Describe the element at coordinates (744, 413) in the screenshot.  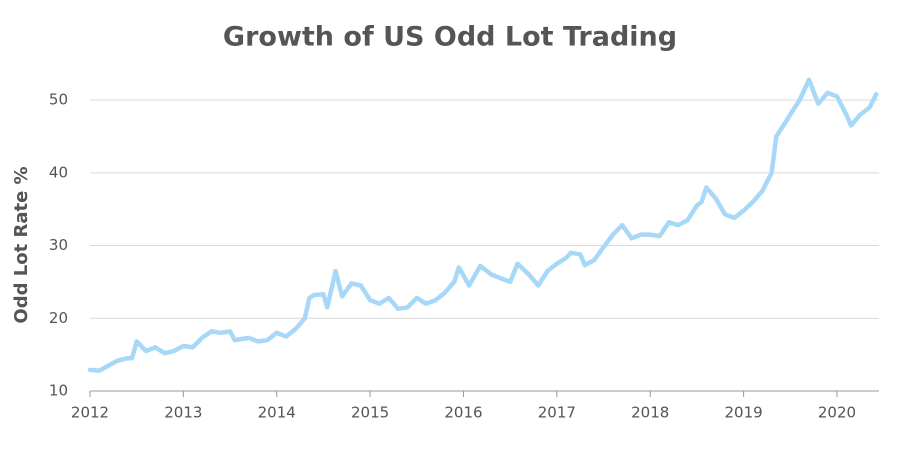
I see `x-tick-label: 2019` at that location.